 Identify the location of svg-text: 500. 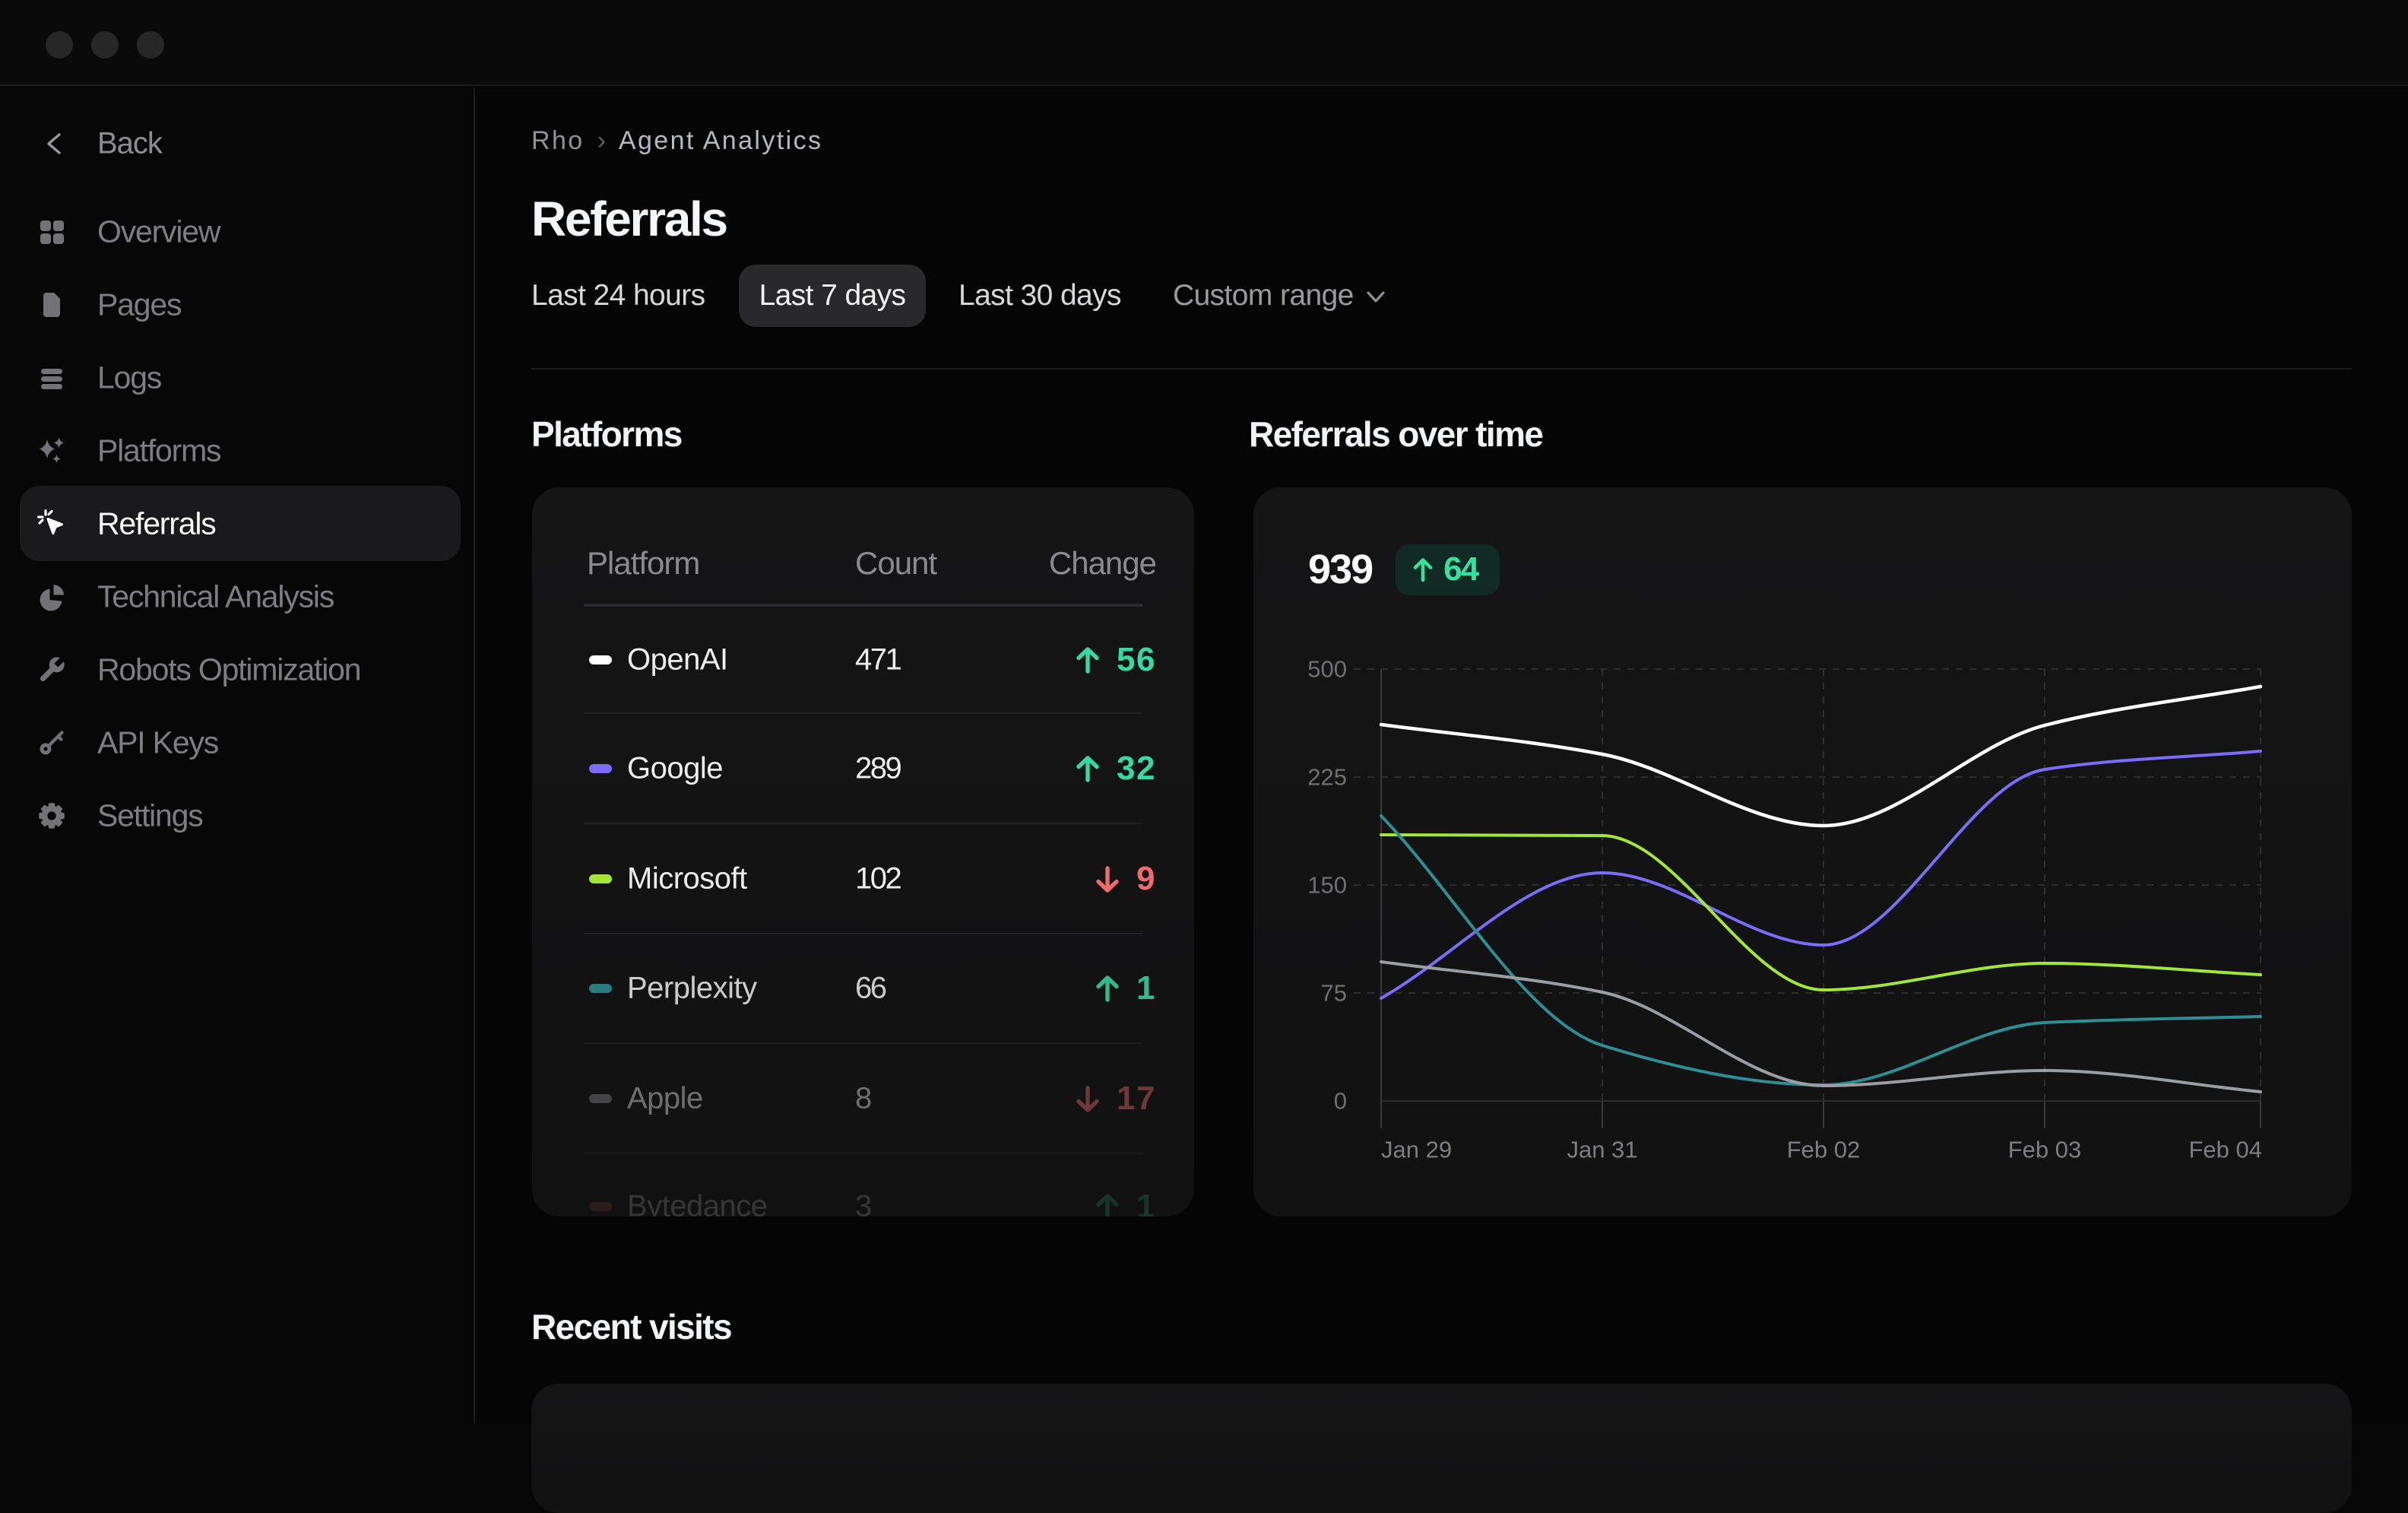
(1327, 669).